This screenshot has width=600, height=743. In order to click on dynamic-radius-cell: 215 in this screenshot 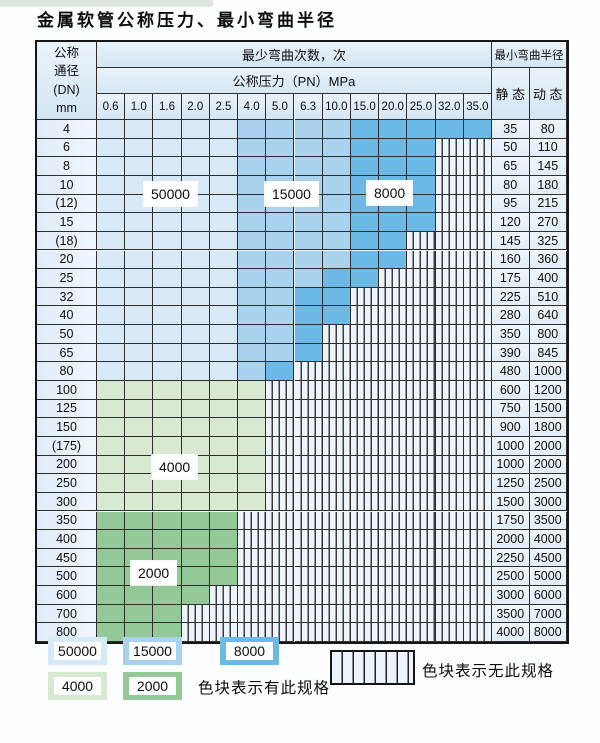, I will do `click(548, 204)`.